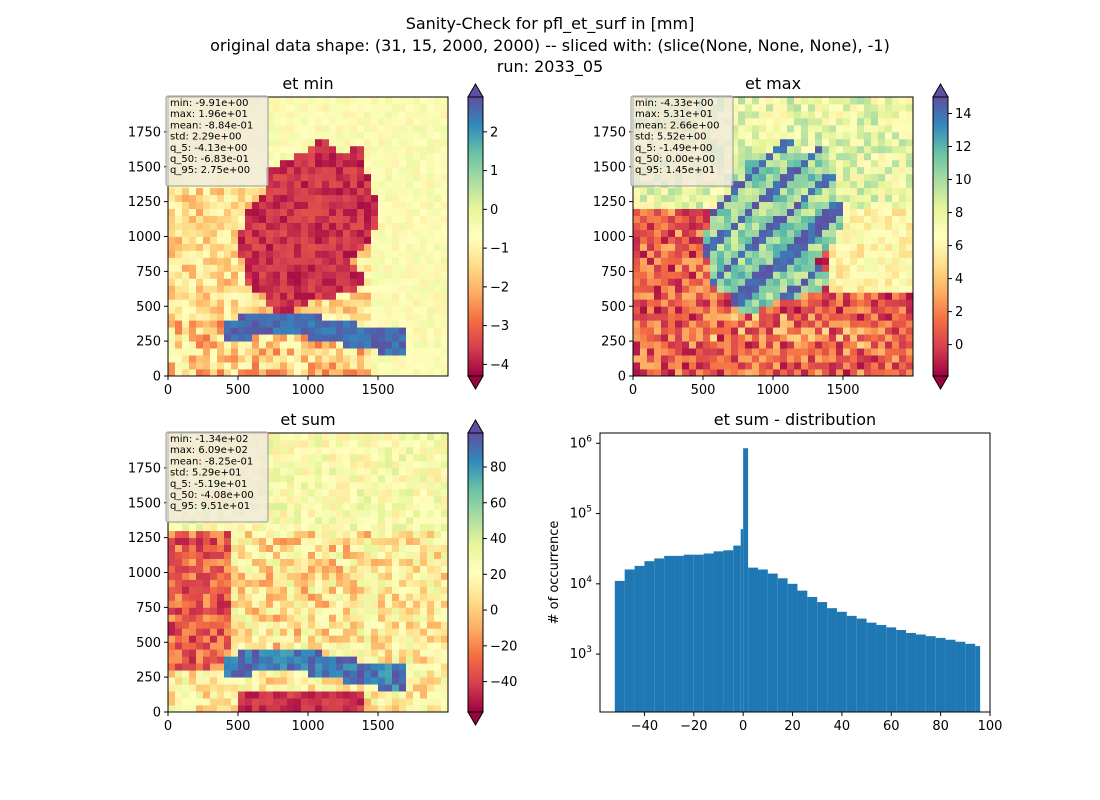 The width and height of the screenshot is (1100, 800). Describe the element at coordinates (307, 390) in the screenshot. I see `x-tick-label: 1000` at that location.